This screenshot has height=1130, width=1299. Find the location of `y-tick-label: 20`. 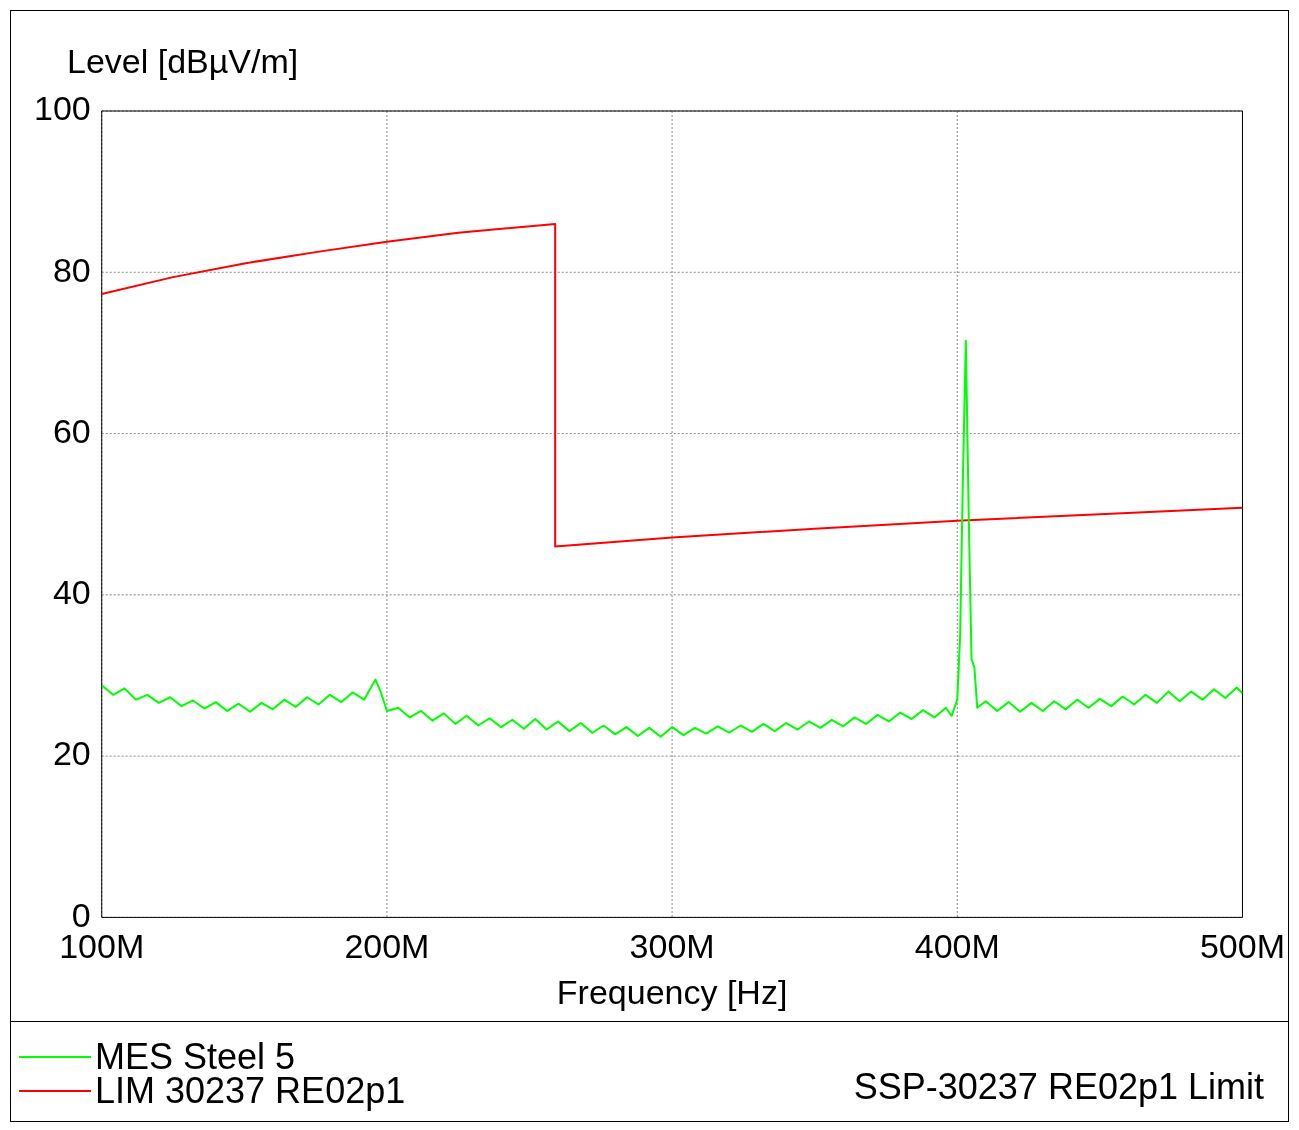

y-tick-label: 20 is located at coordinates (71, 753).